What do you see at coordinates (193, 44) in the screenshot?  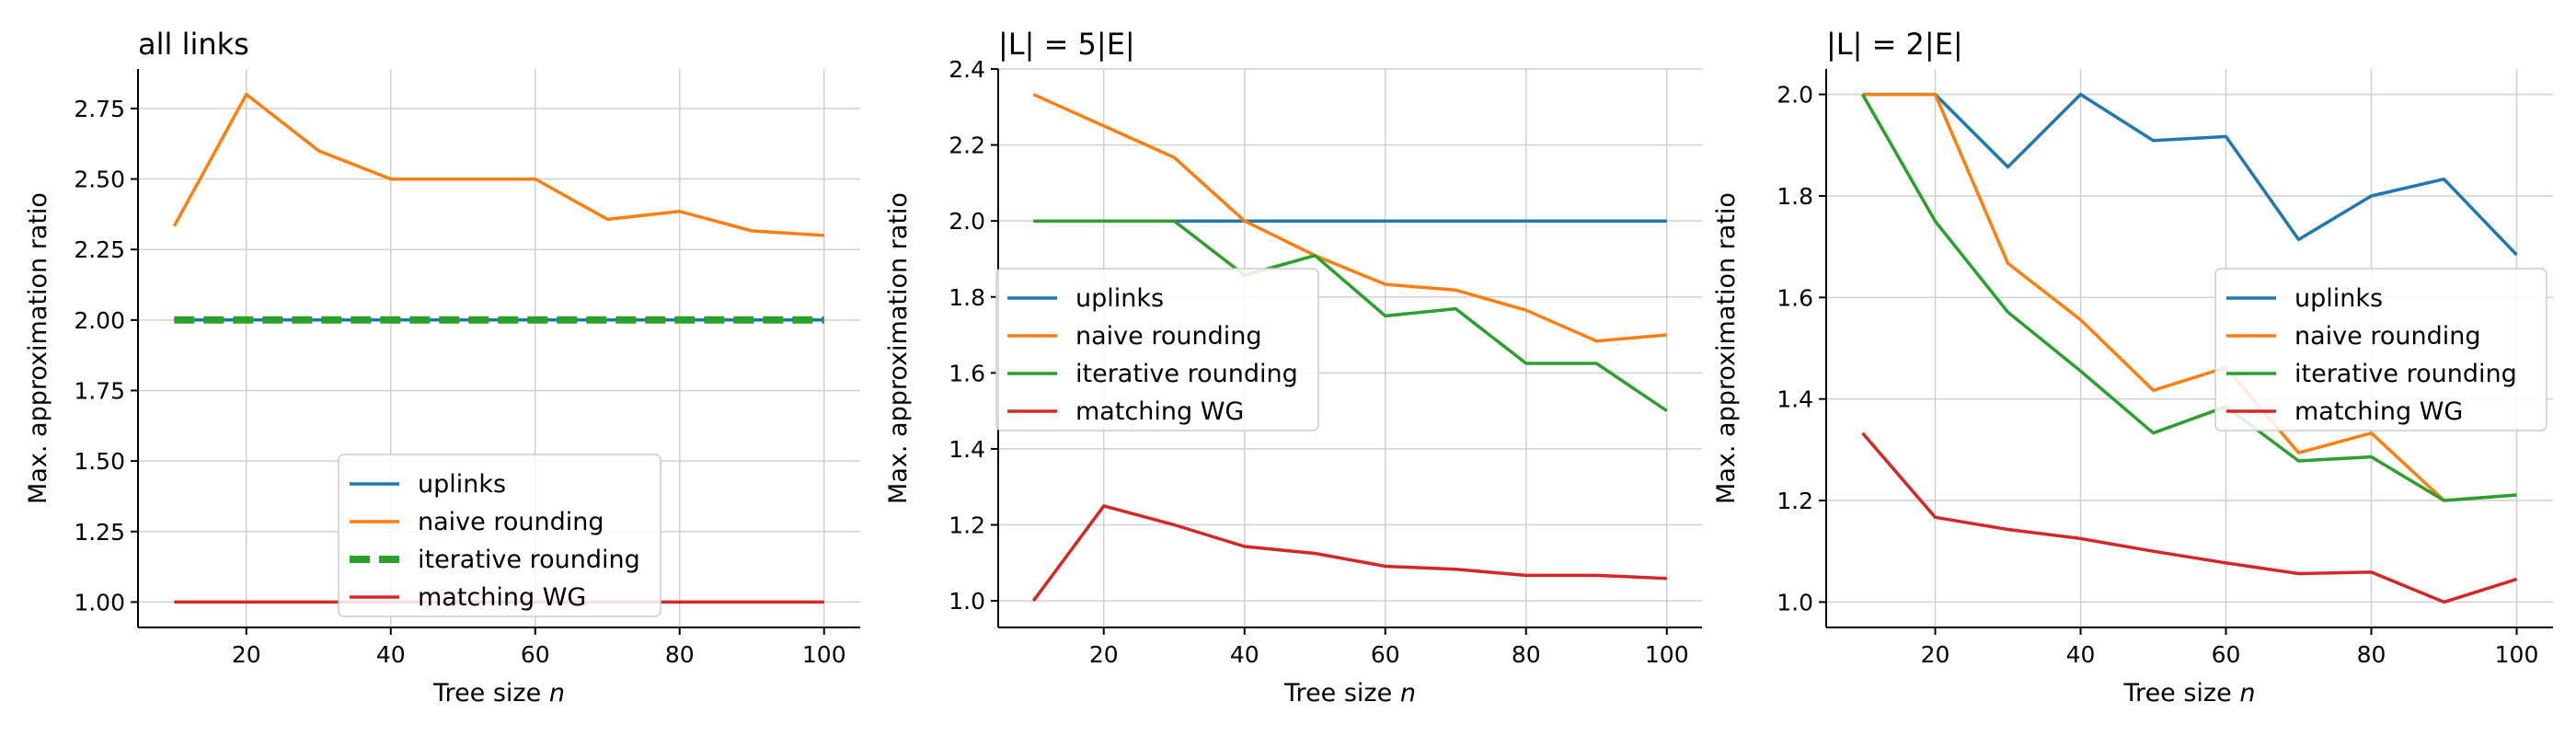 I see `chart-title: all links` at bounding box center [193, 44].